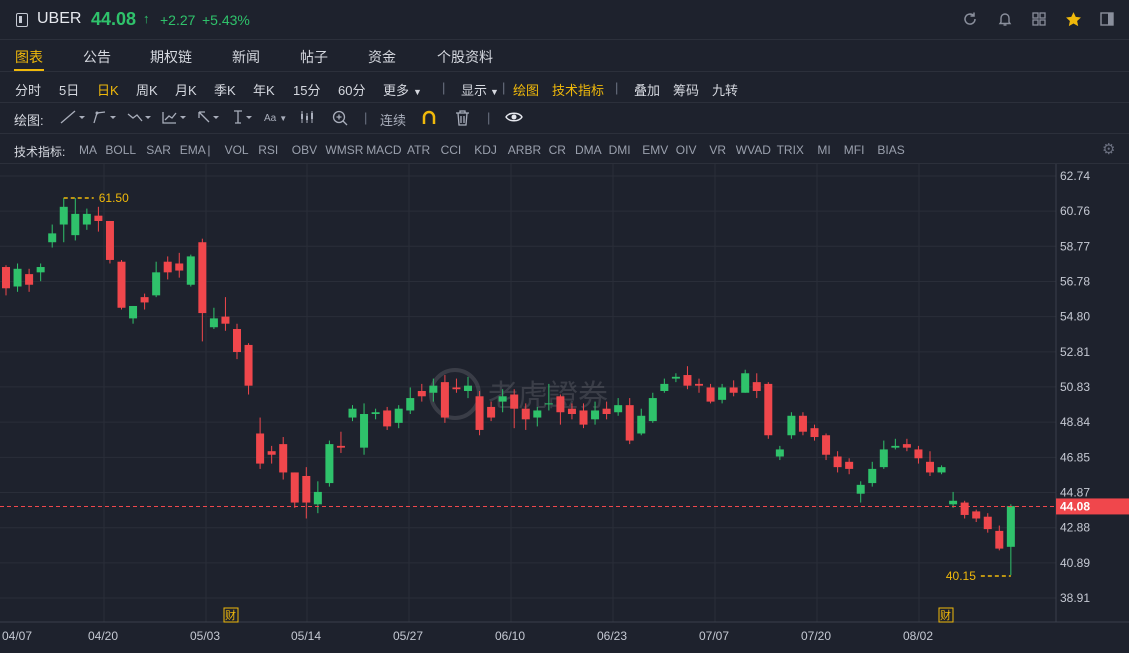 The width and height of the screenshot is (1129, 653). What do you see at coordinates (114, 198) in the screenshot?
I see `max-price-label: 61.50` at bounding box center [114, 198].